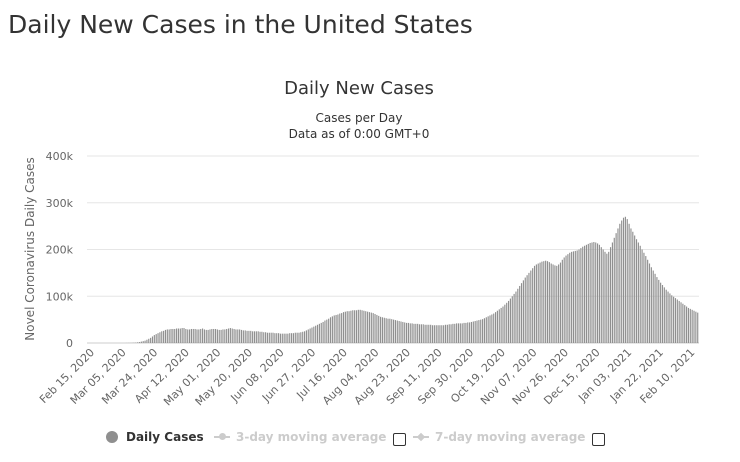 This screenshot has width=740, height=462. What do you see at coordinates (155, 437) in the screenshot?
I see `legend-item-daily-cases: Daily Cases` at bounding box center [155, 437].